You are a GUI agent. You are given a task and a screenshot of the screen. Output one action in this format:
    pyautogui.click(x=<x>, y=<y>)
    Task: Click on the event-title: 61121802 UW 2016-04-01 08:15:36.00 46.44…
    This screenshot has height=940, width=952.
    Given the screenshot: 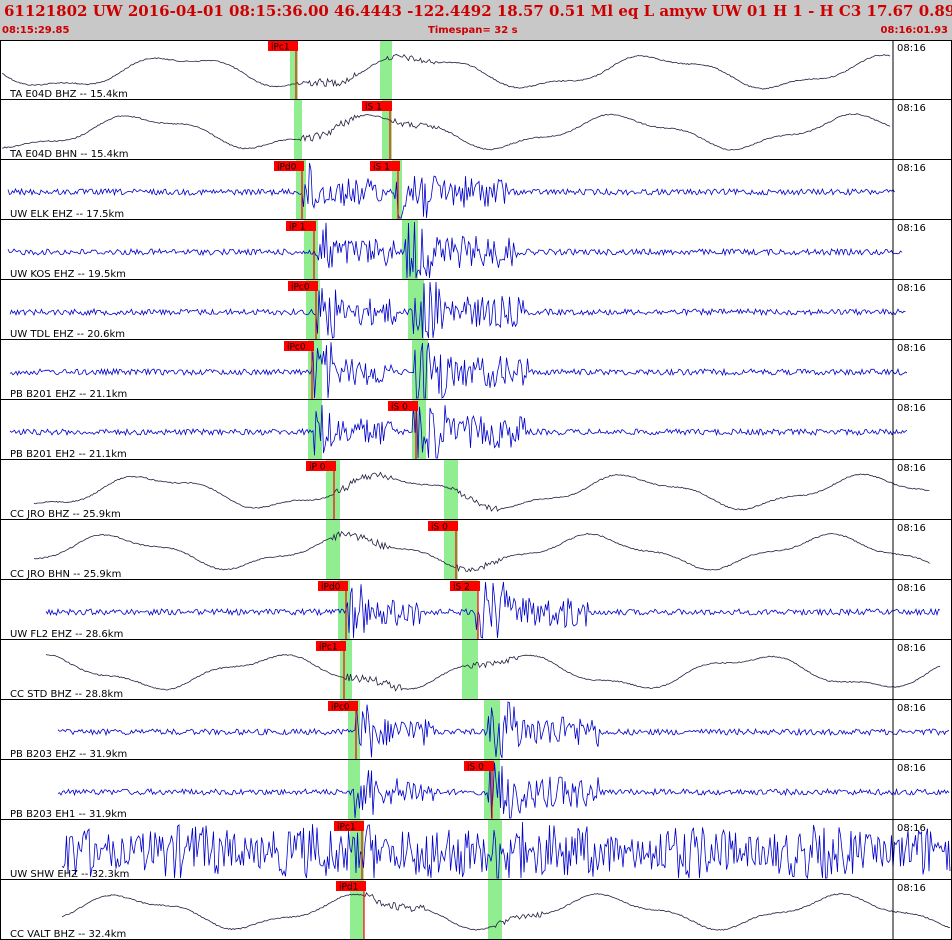 What is the action you would take?
    pyautogui.click(x=478, y=11)
    